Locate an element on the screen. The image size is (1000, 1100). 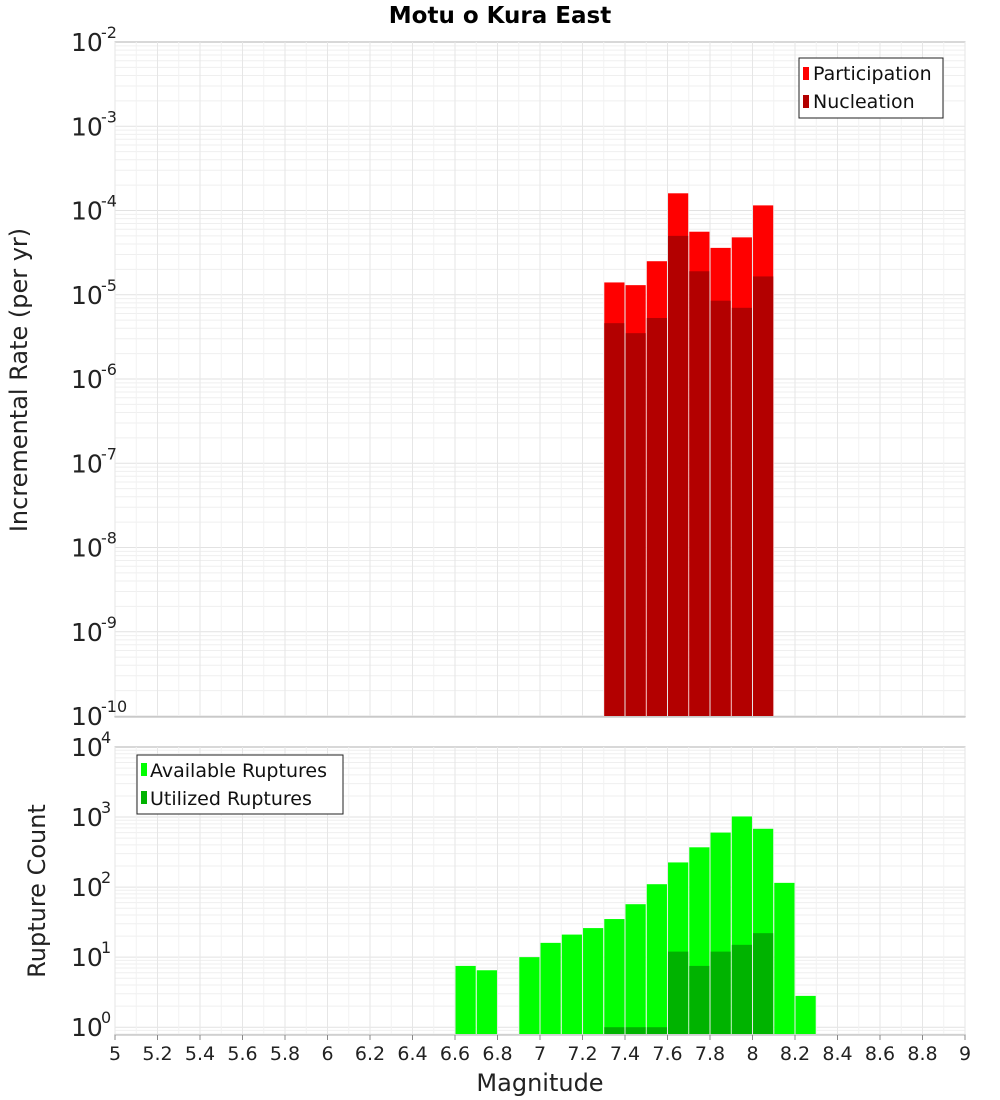
nucleation-legend-swatch is located at coordinates (806, 101).